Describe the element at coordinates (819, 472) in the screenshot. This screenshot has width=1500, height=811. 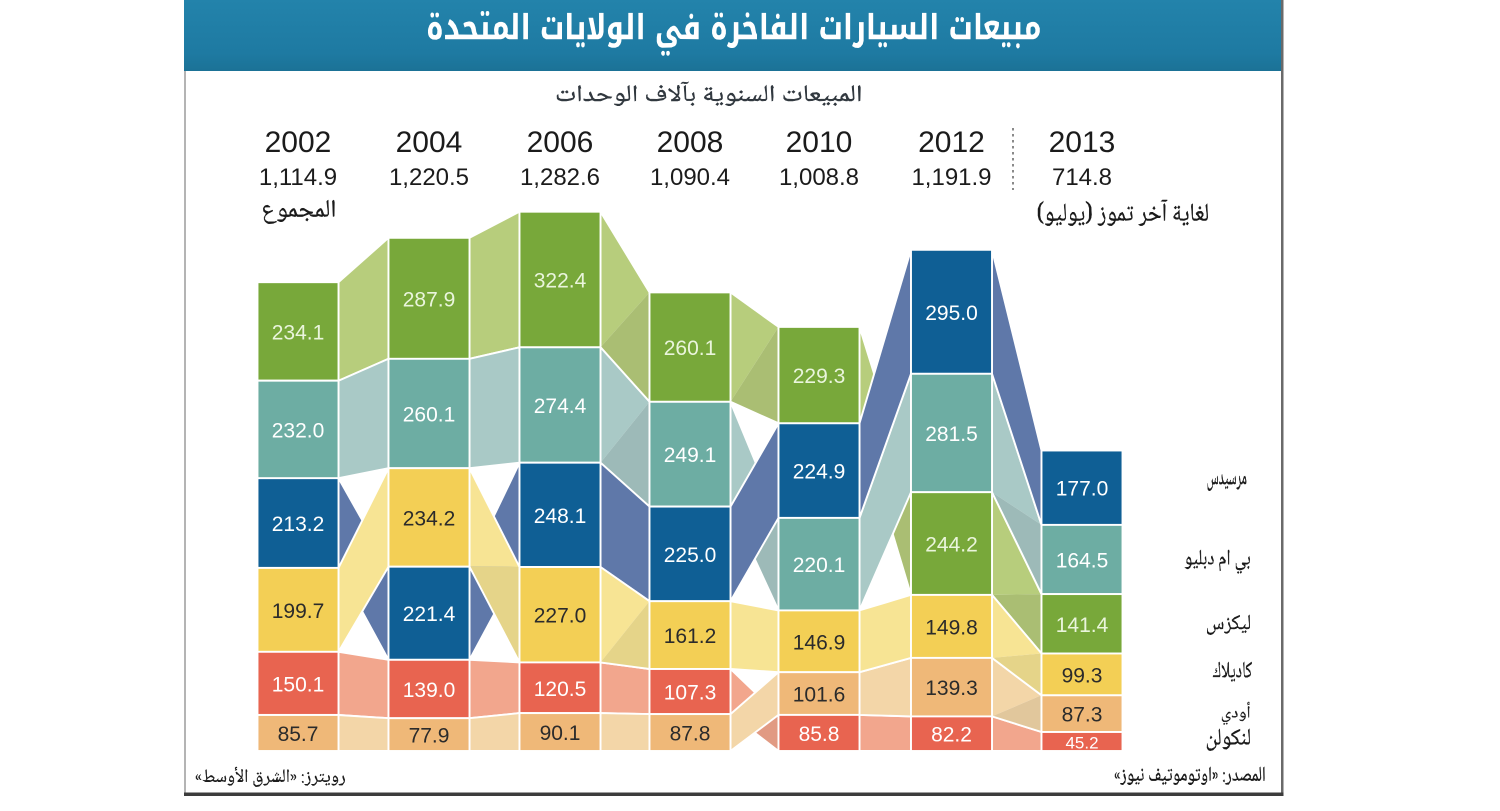
I see `svg-text: 224.9` at that location.